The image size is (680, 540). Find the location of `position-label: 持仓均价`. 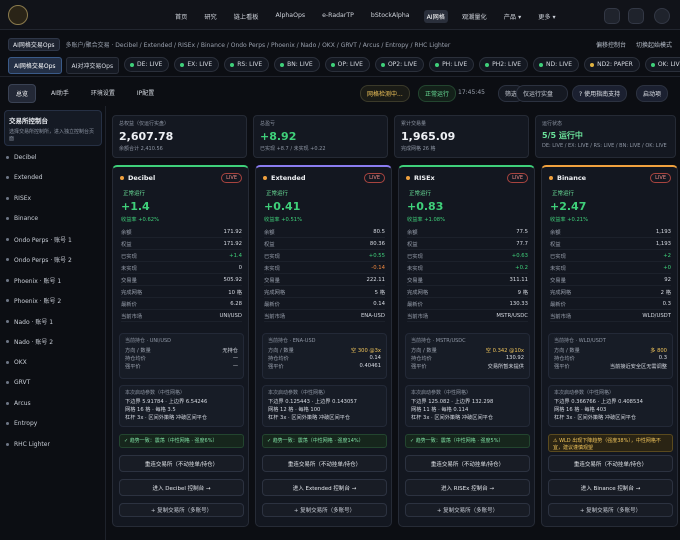

position-label: 持仓均价 is located at coordinates (564, 358).